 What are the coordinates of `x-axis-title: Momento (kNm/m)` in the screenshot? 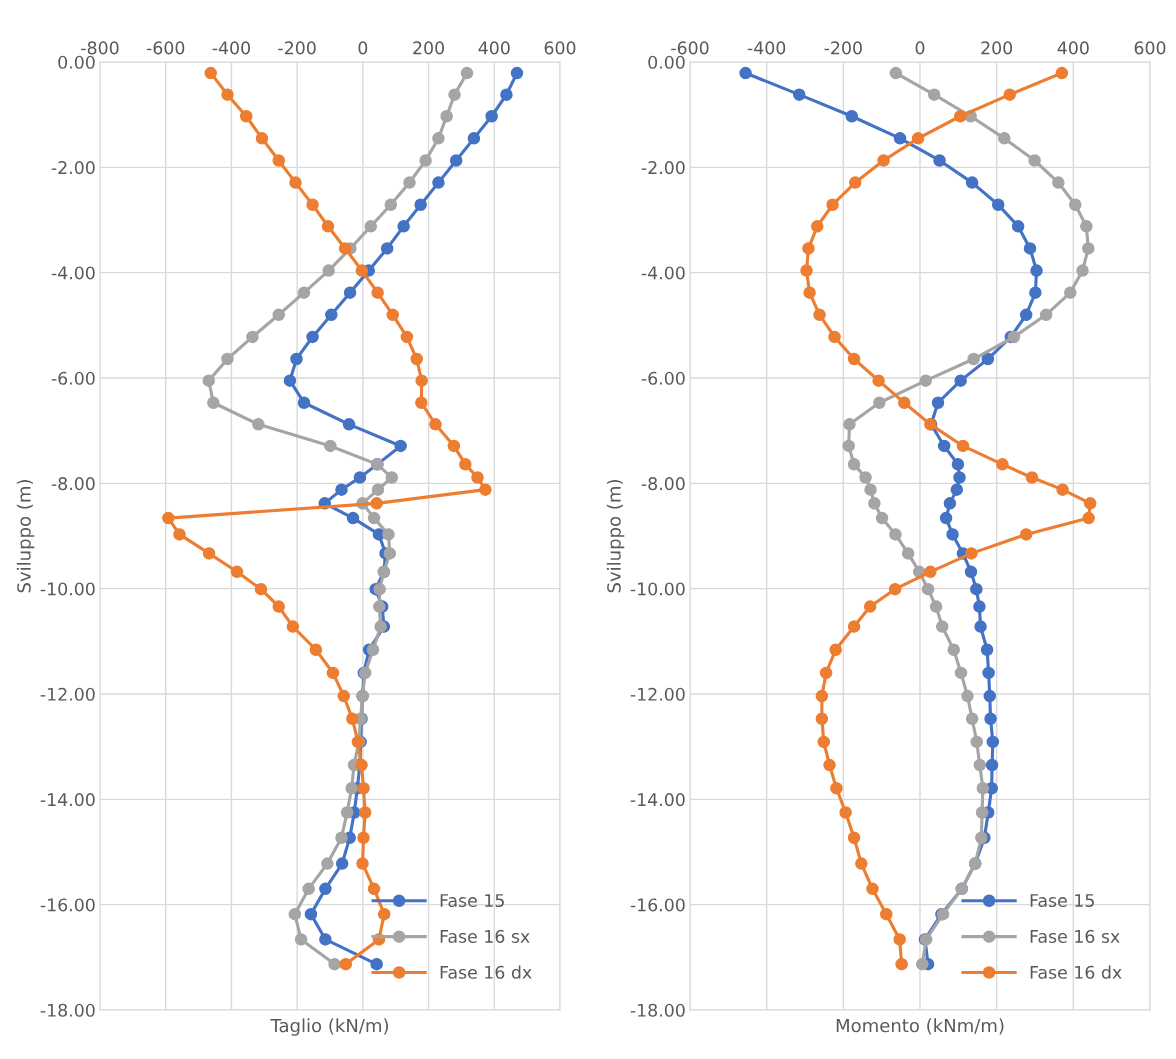 It's located at (920, 1026).